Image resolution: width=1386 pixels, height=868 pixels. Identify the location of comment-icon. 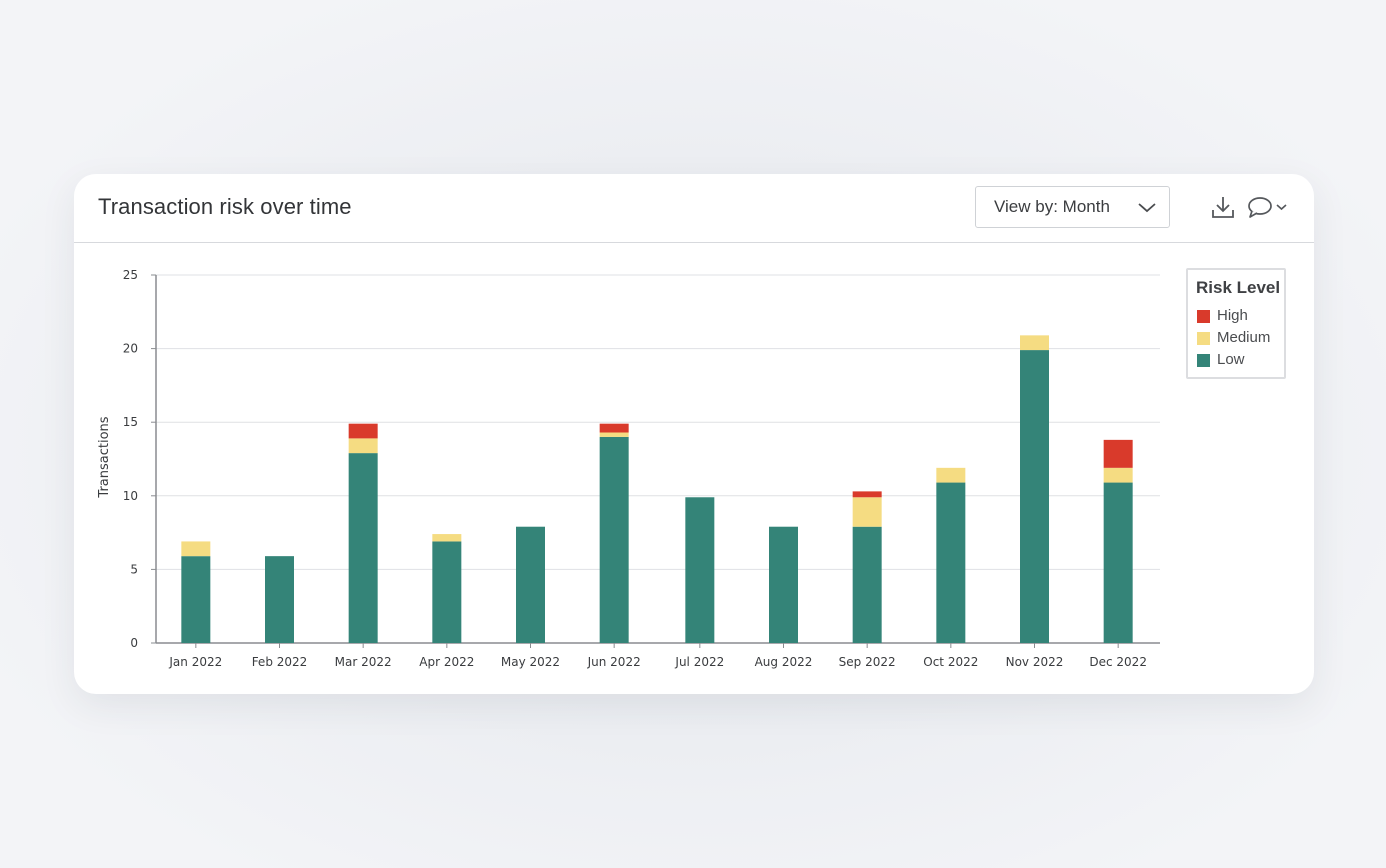
(1268, 208).